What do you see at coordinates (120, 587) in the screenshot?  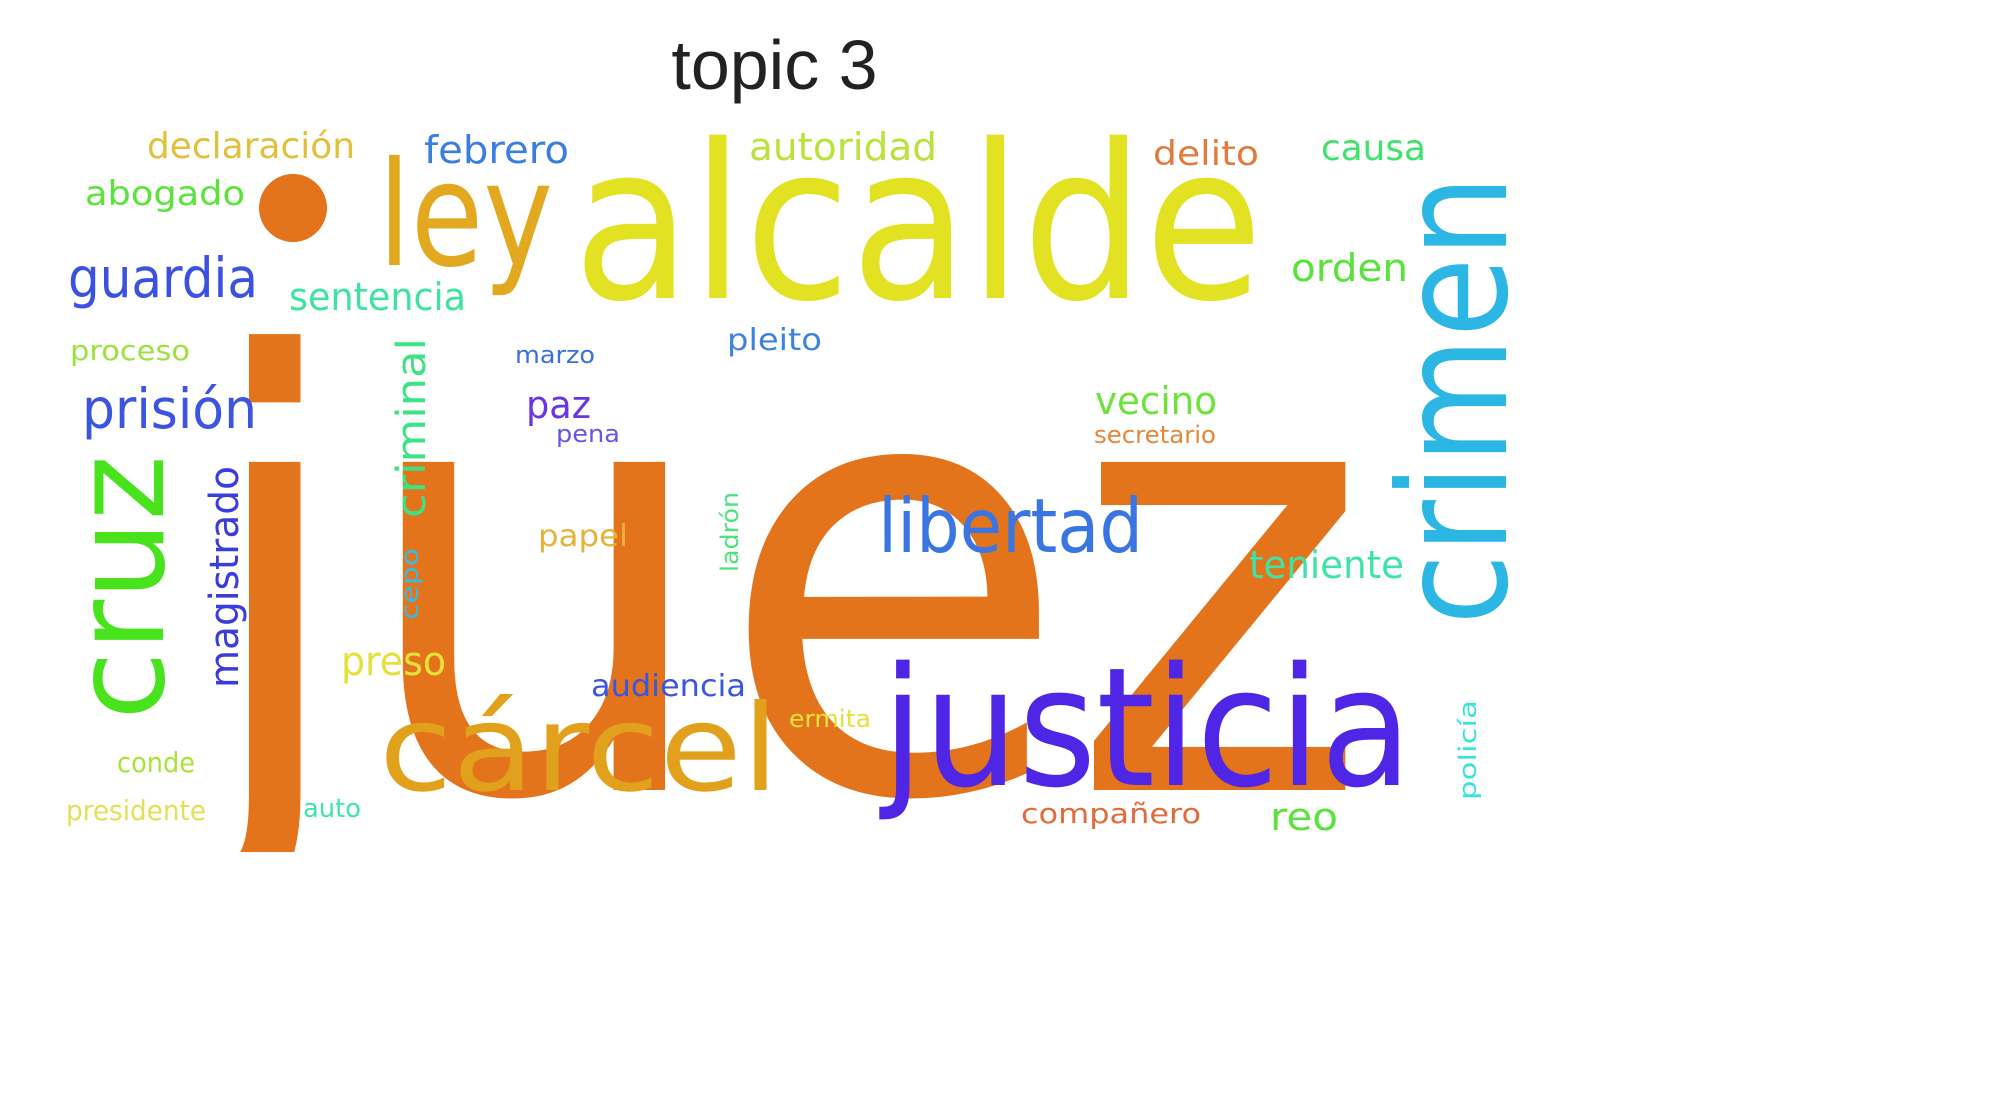 I see `word-cruz: cruz` at bounding box center [120, 587].